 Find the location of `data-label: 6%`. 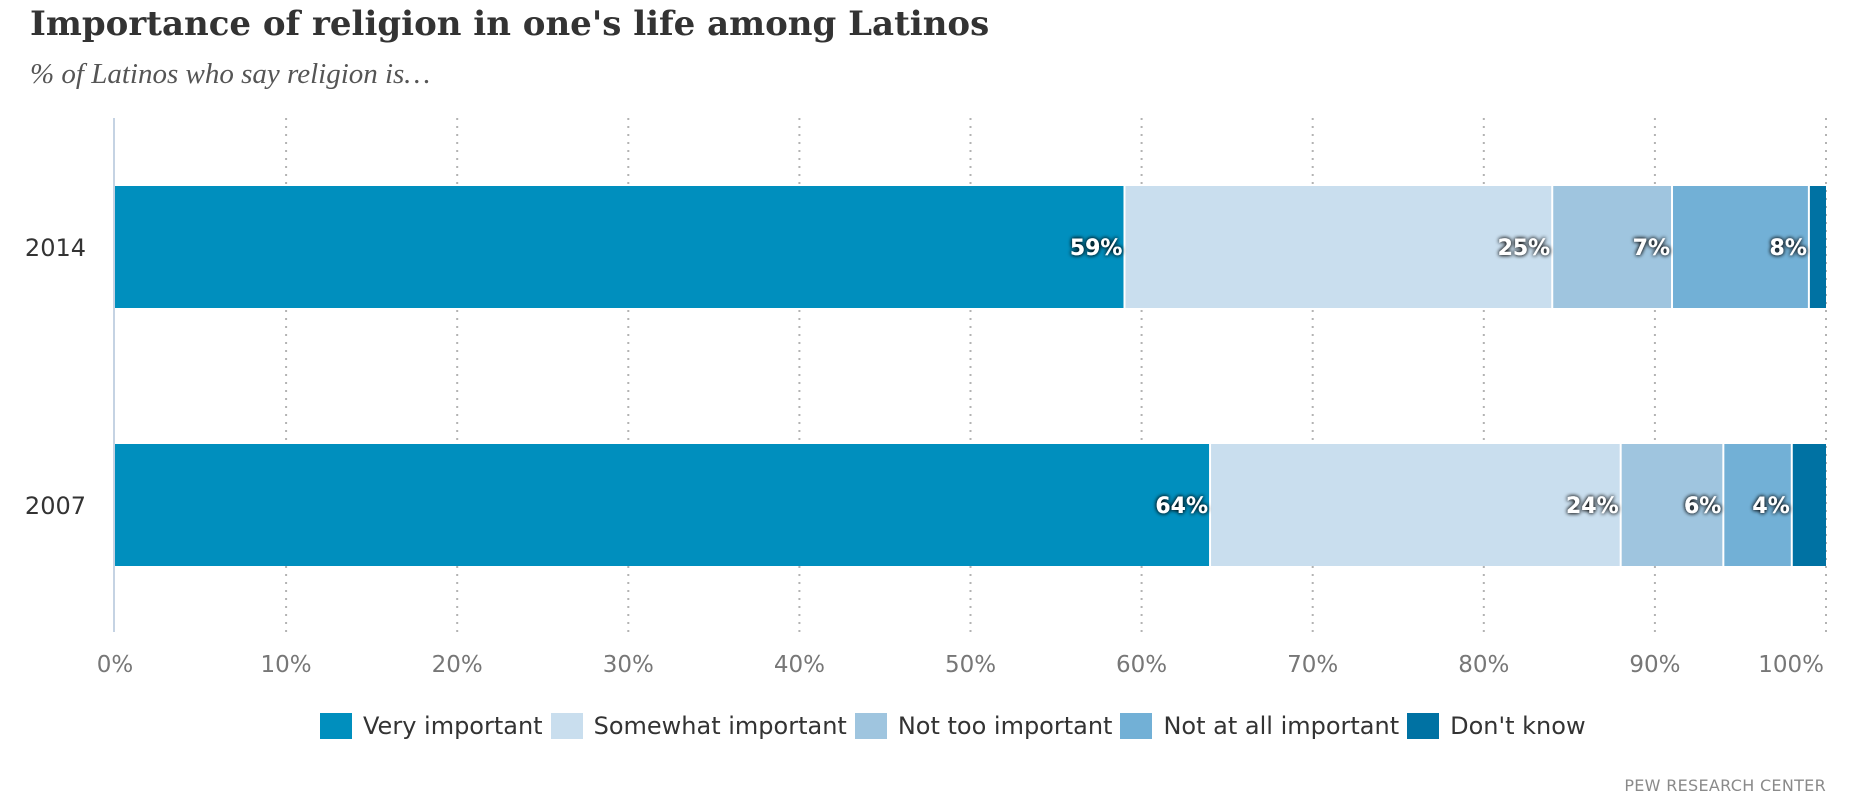

data-label: 6% is located at coordinates (1702, 506).